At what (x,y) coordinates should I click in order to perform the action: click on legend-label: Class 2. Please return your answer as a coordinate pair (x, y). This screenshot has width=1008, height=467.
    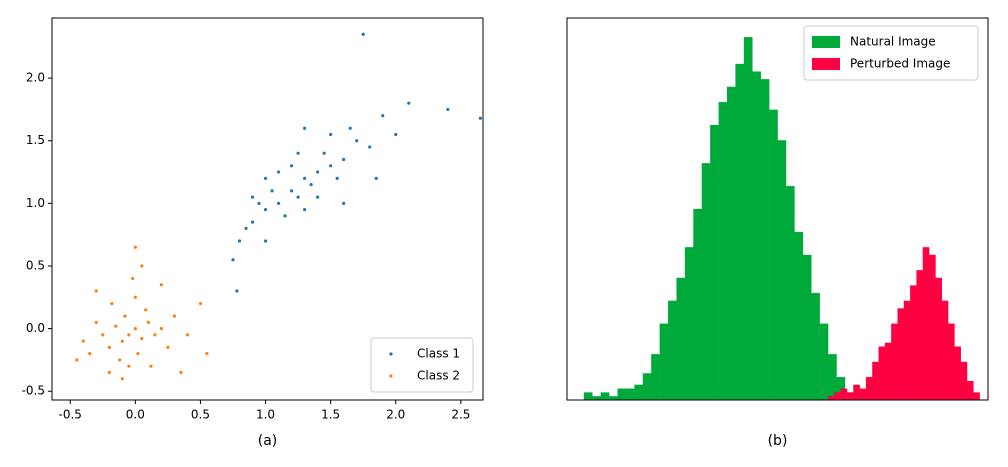
    Looking at the image, I should click on (438, 376).